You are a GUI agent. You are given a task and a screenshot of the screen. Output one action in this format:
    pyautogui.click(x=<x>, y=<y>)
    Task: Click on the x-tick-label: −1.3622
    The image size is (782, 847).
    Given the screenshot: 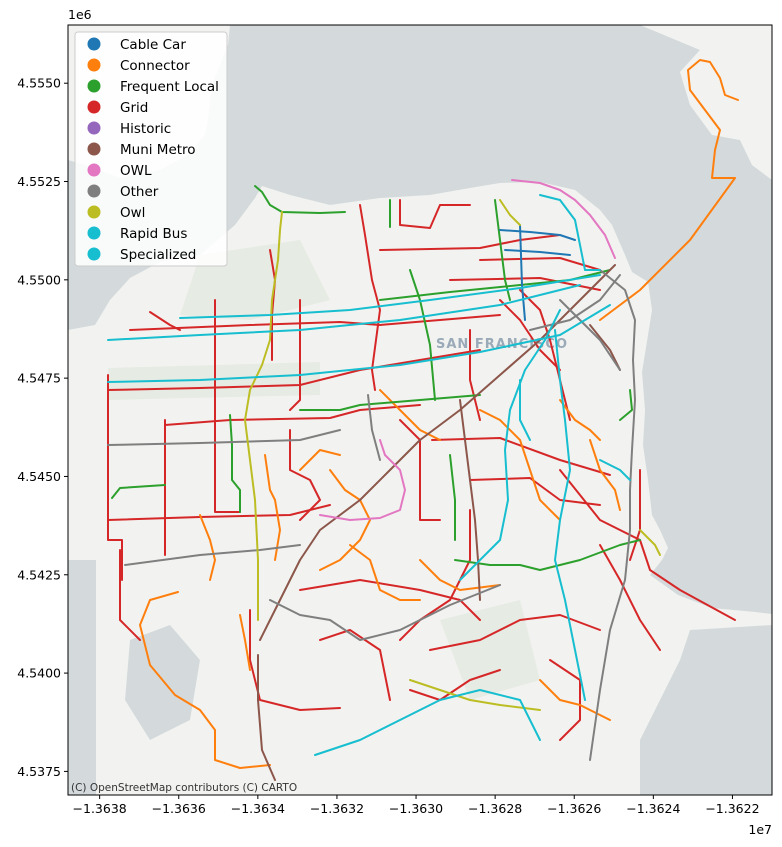 What is the action you would take?
    pyautogui.click(x=732, y=808)
    